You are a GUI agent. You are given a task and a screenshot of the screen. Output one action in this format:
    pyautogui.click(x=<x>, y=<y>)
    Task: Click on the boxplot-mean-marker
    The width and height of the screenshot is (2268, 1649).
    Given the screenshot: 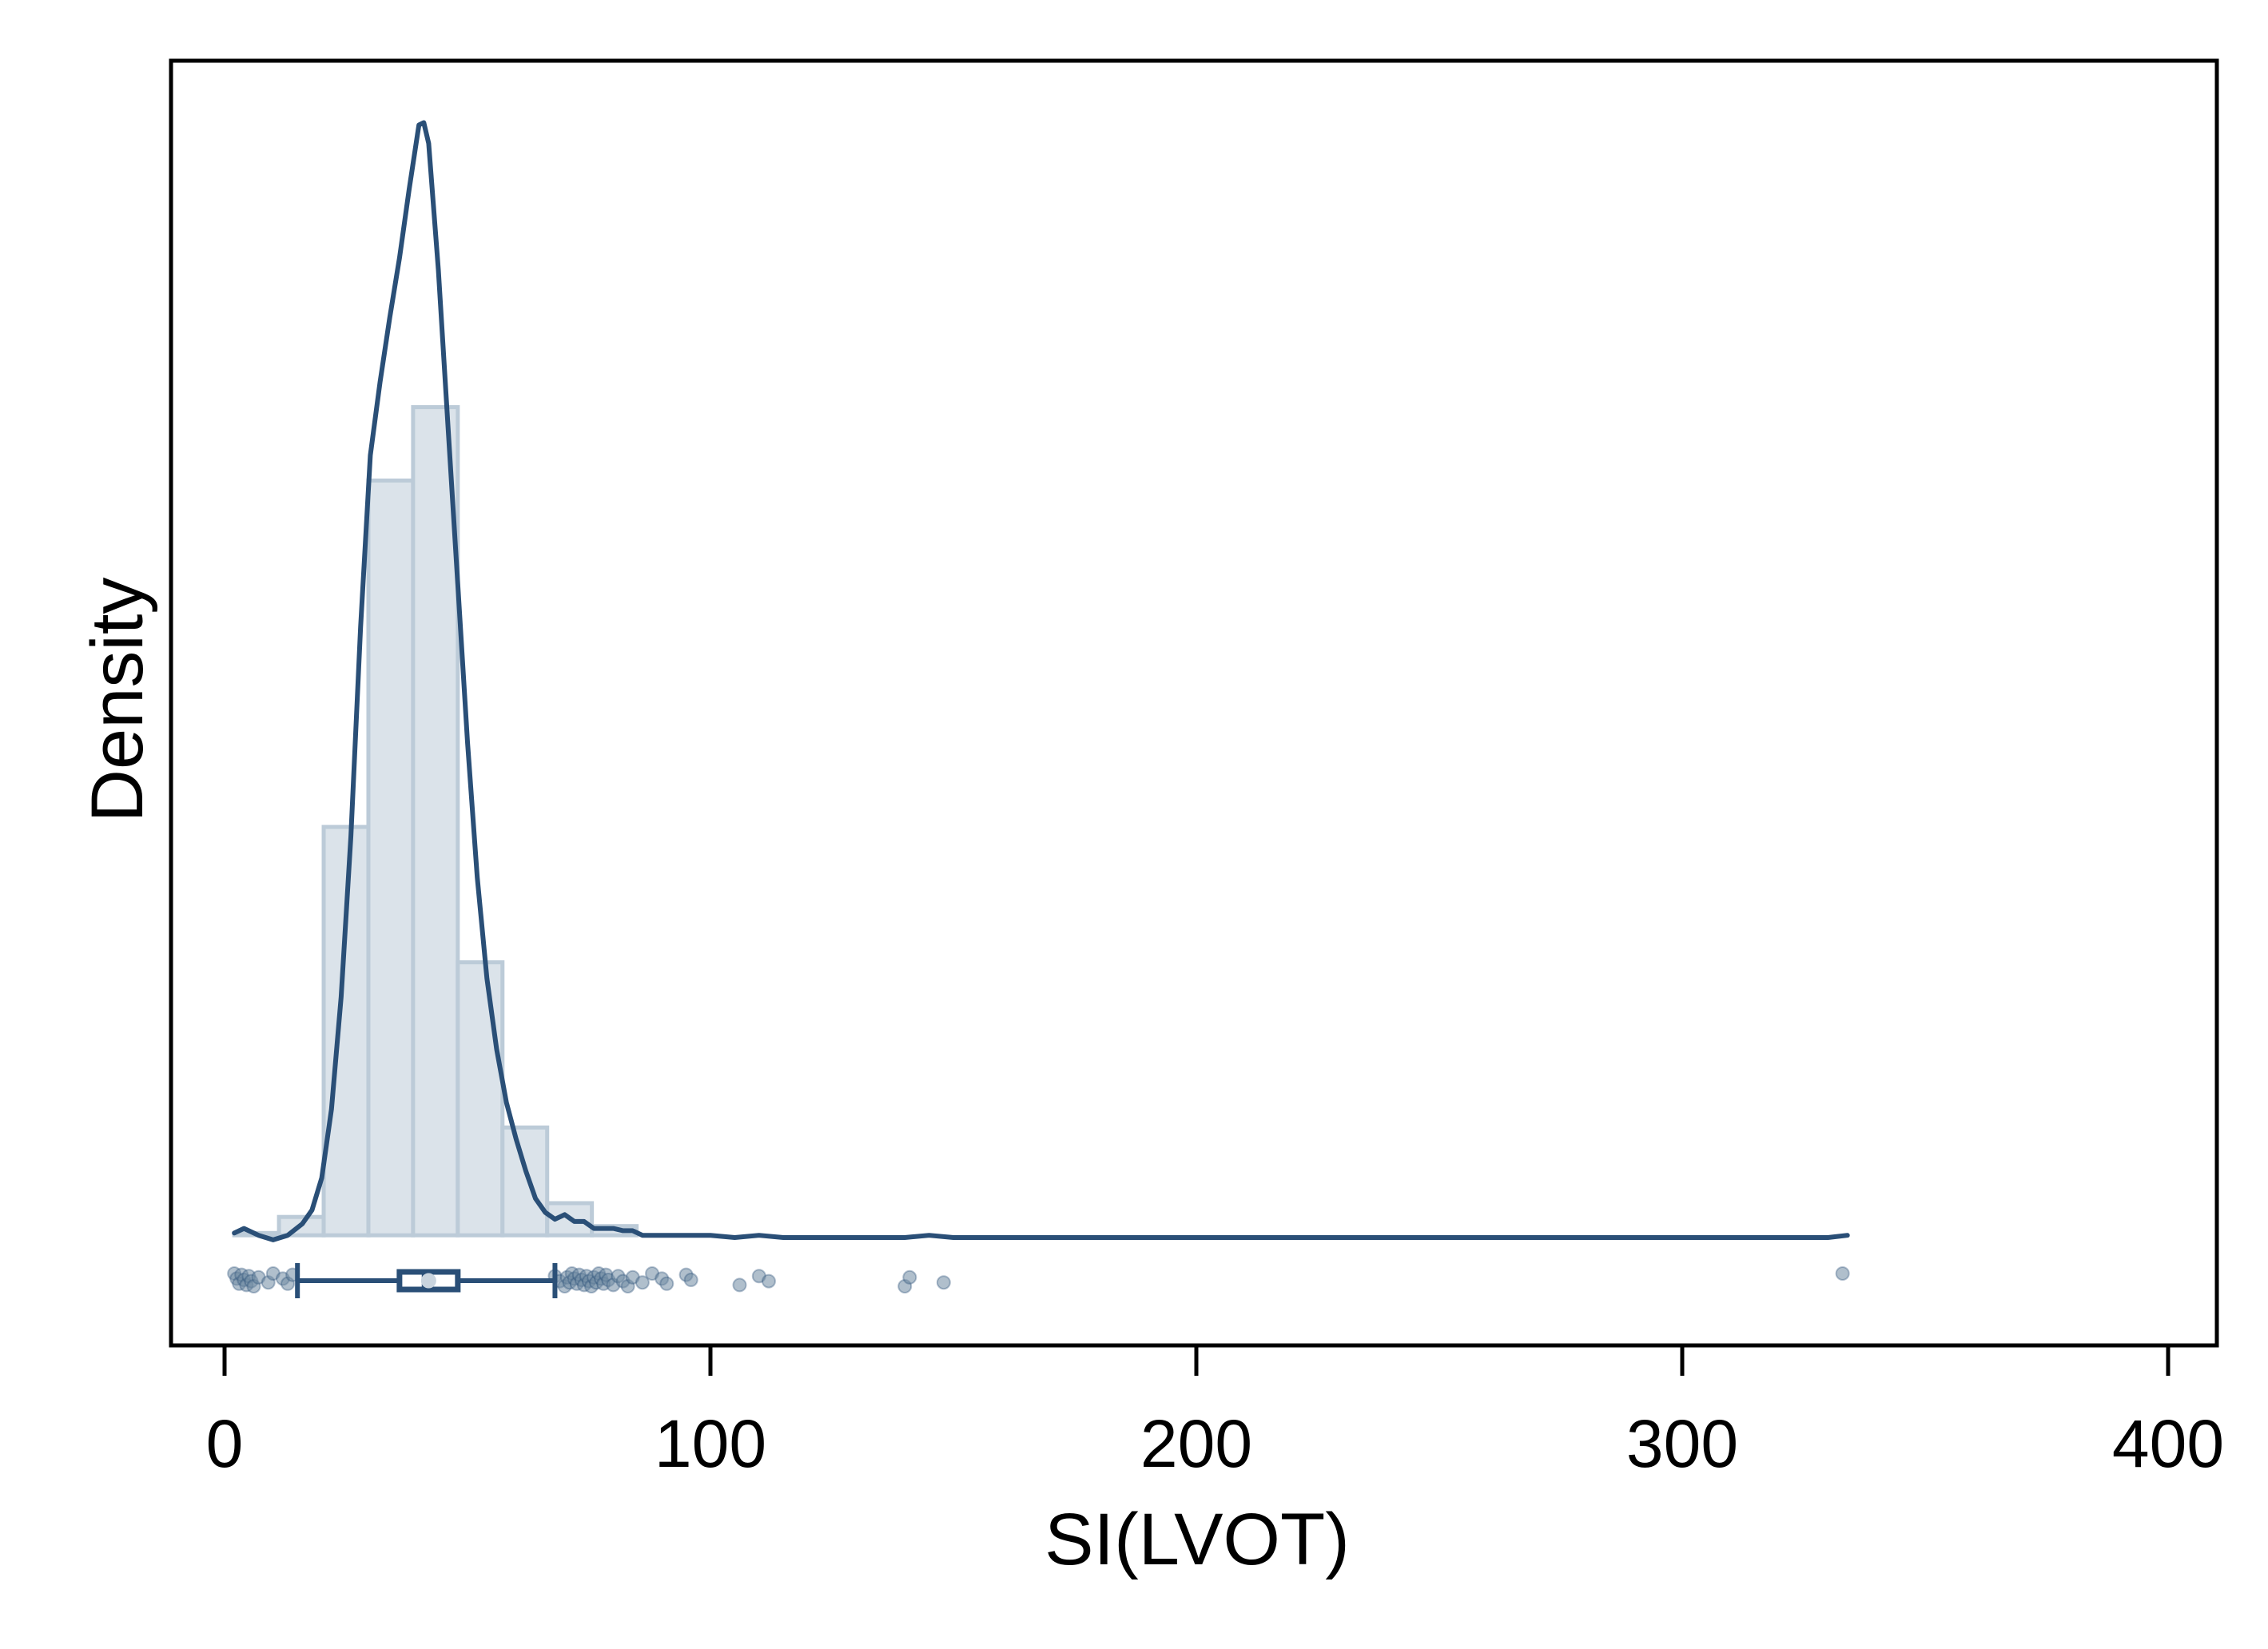 What is the action you would take?
    pyautogui.click(x=428, y=1281)
    